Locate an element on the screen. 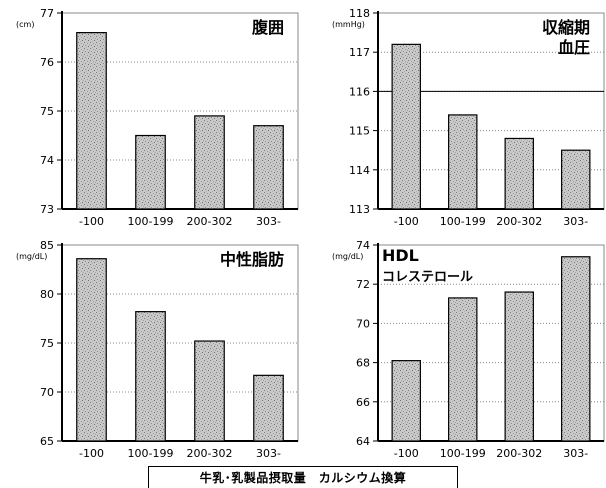  y-tick-label: 115 is located at coordinates (359, 131).